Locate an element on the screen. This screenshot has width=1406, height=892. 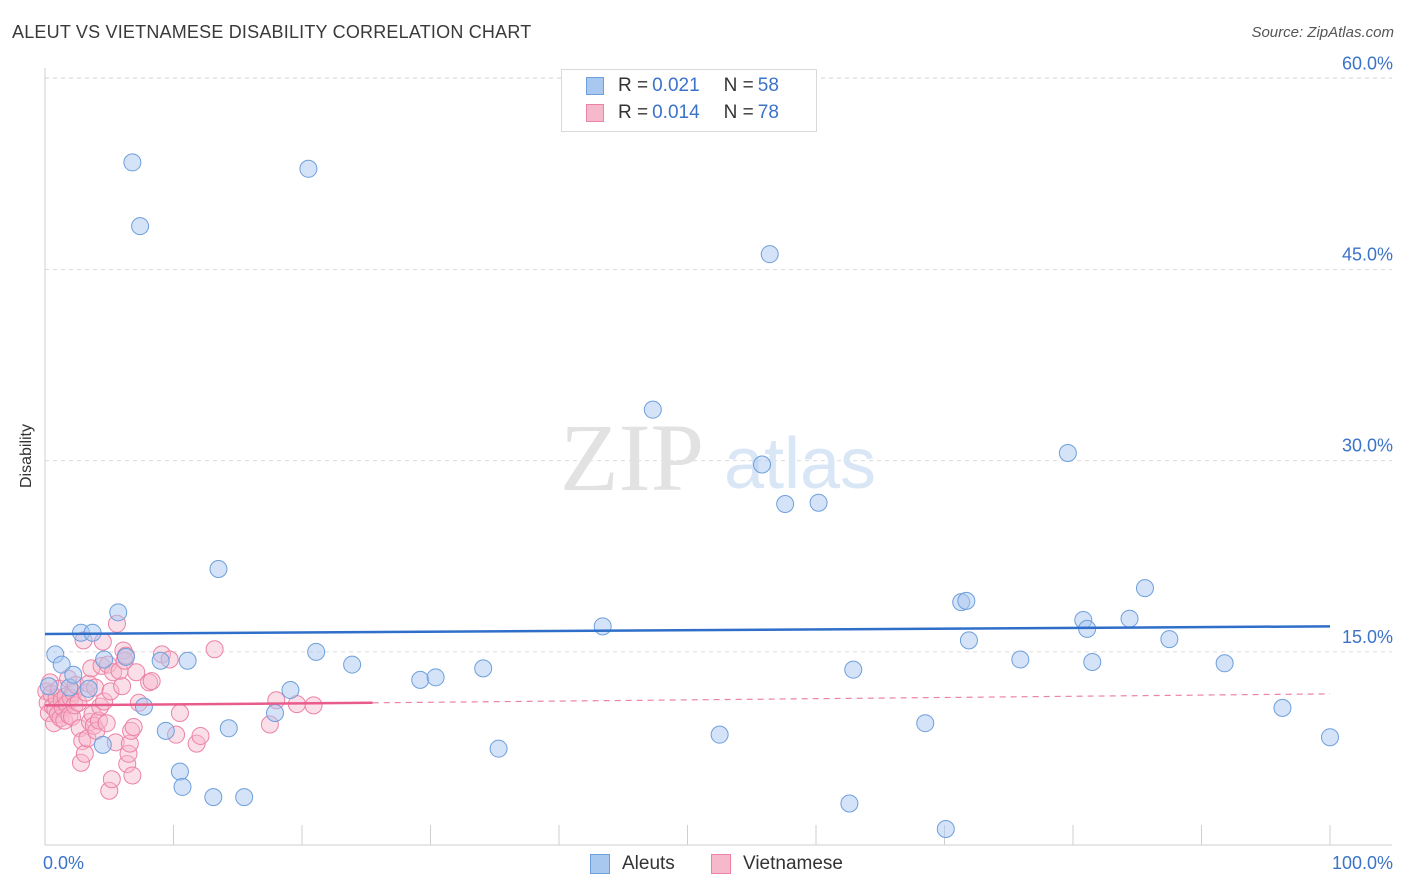
source-label: Source: ZipAtlas.com is located at coordinates (1322, 32).